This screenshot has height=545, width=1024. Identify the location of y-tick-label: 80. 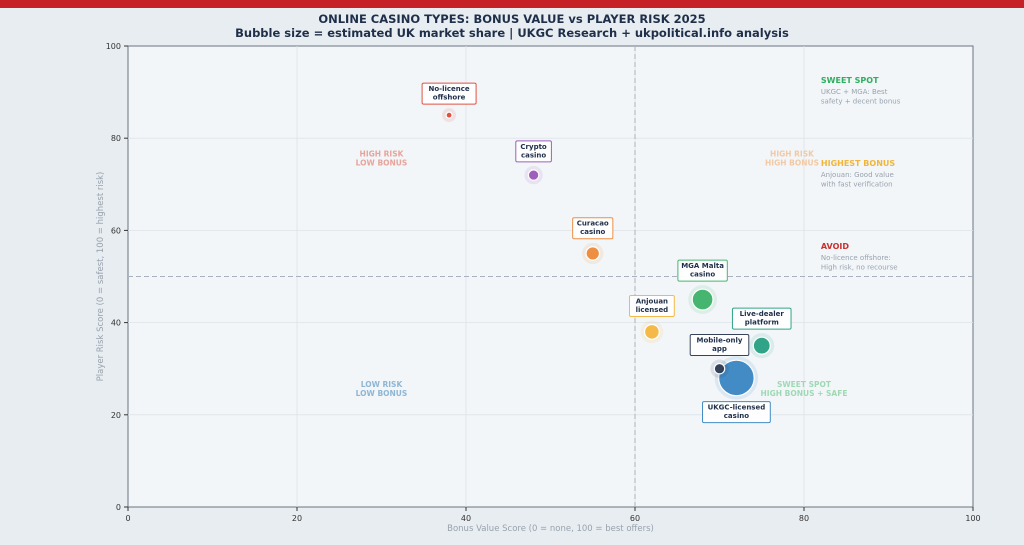
(116, 138).